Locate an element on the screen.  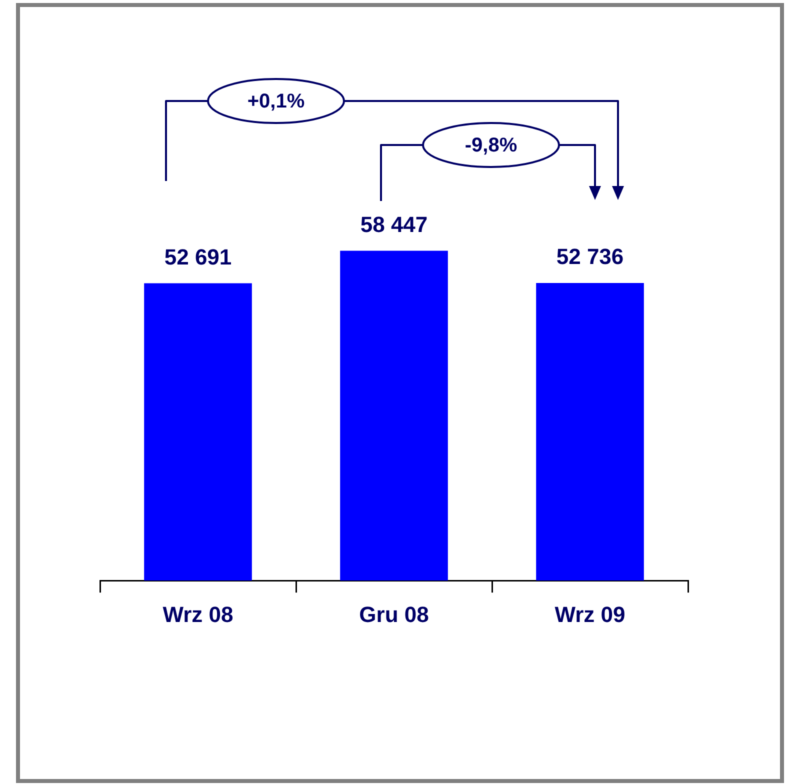
data-label: 58 447 is located at coordinates (394, 224).